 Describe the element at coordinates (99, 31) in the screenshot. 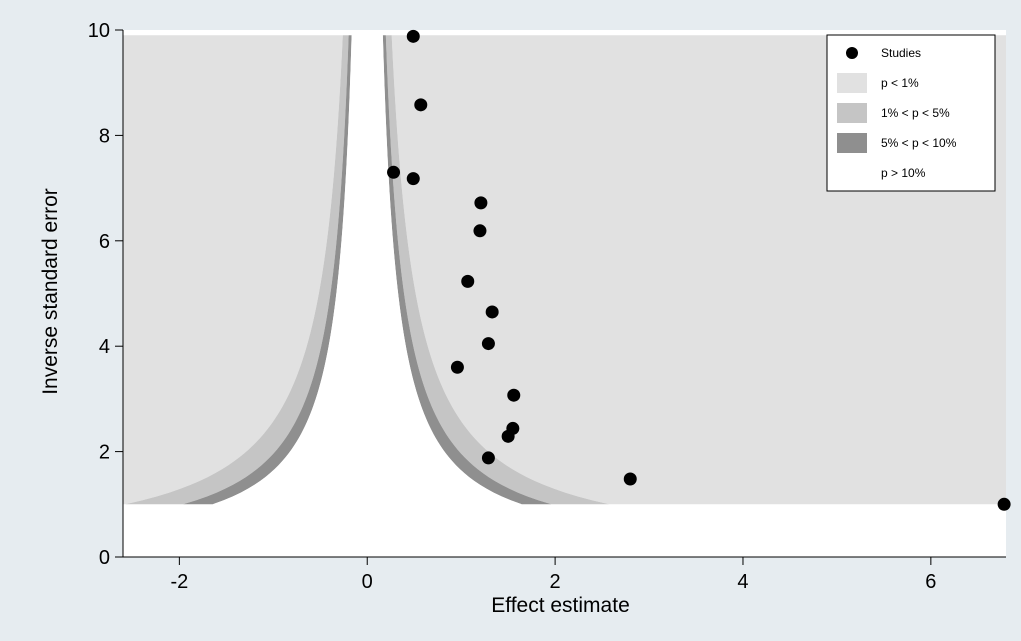

I see `y-tick-label: 10` at that location.